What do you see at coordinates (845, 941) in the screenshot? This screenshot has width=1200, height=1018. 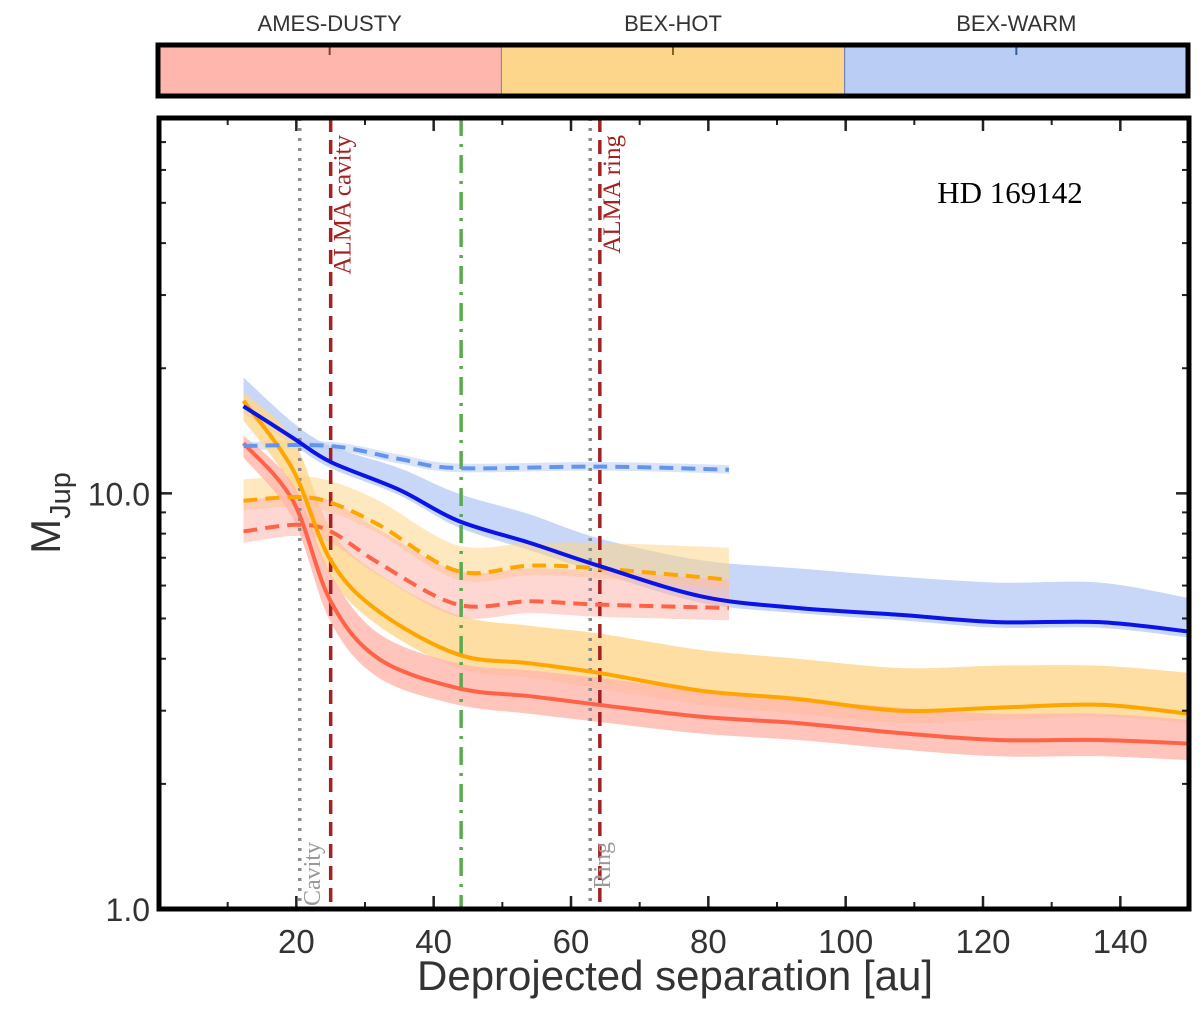 I see `x-tick-label: 100` at bounding box center [845, 941].